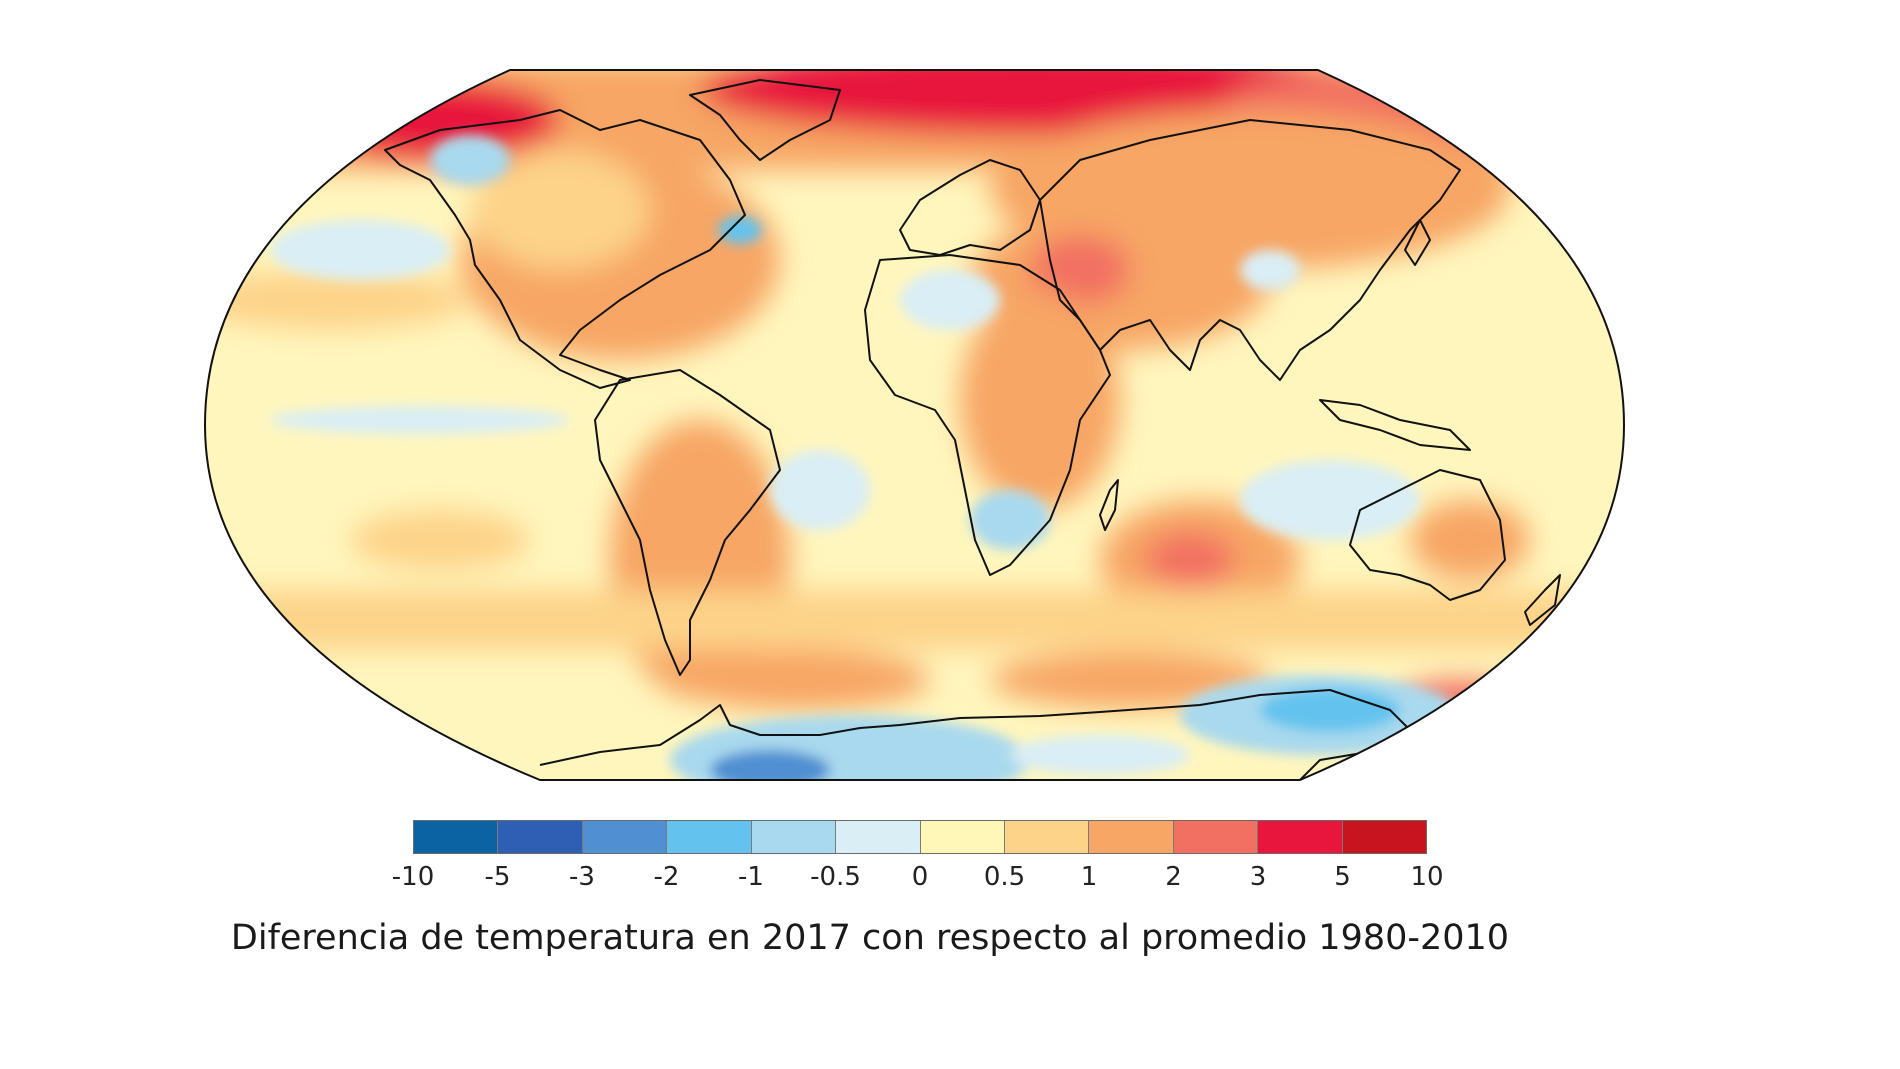 The height and width of the screenshot is (1069, 1900). What do you see at coordinates (1109, 505) in the screenshot?
I see `coastline-madagascar` at bounding box center [1109, 505].